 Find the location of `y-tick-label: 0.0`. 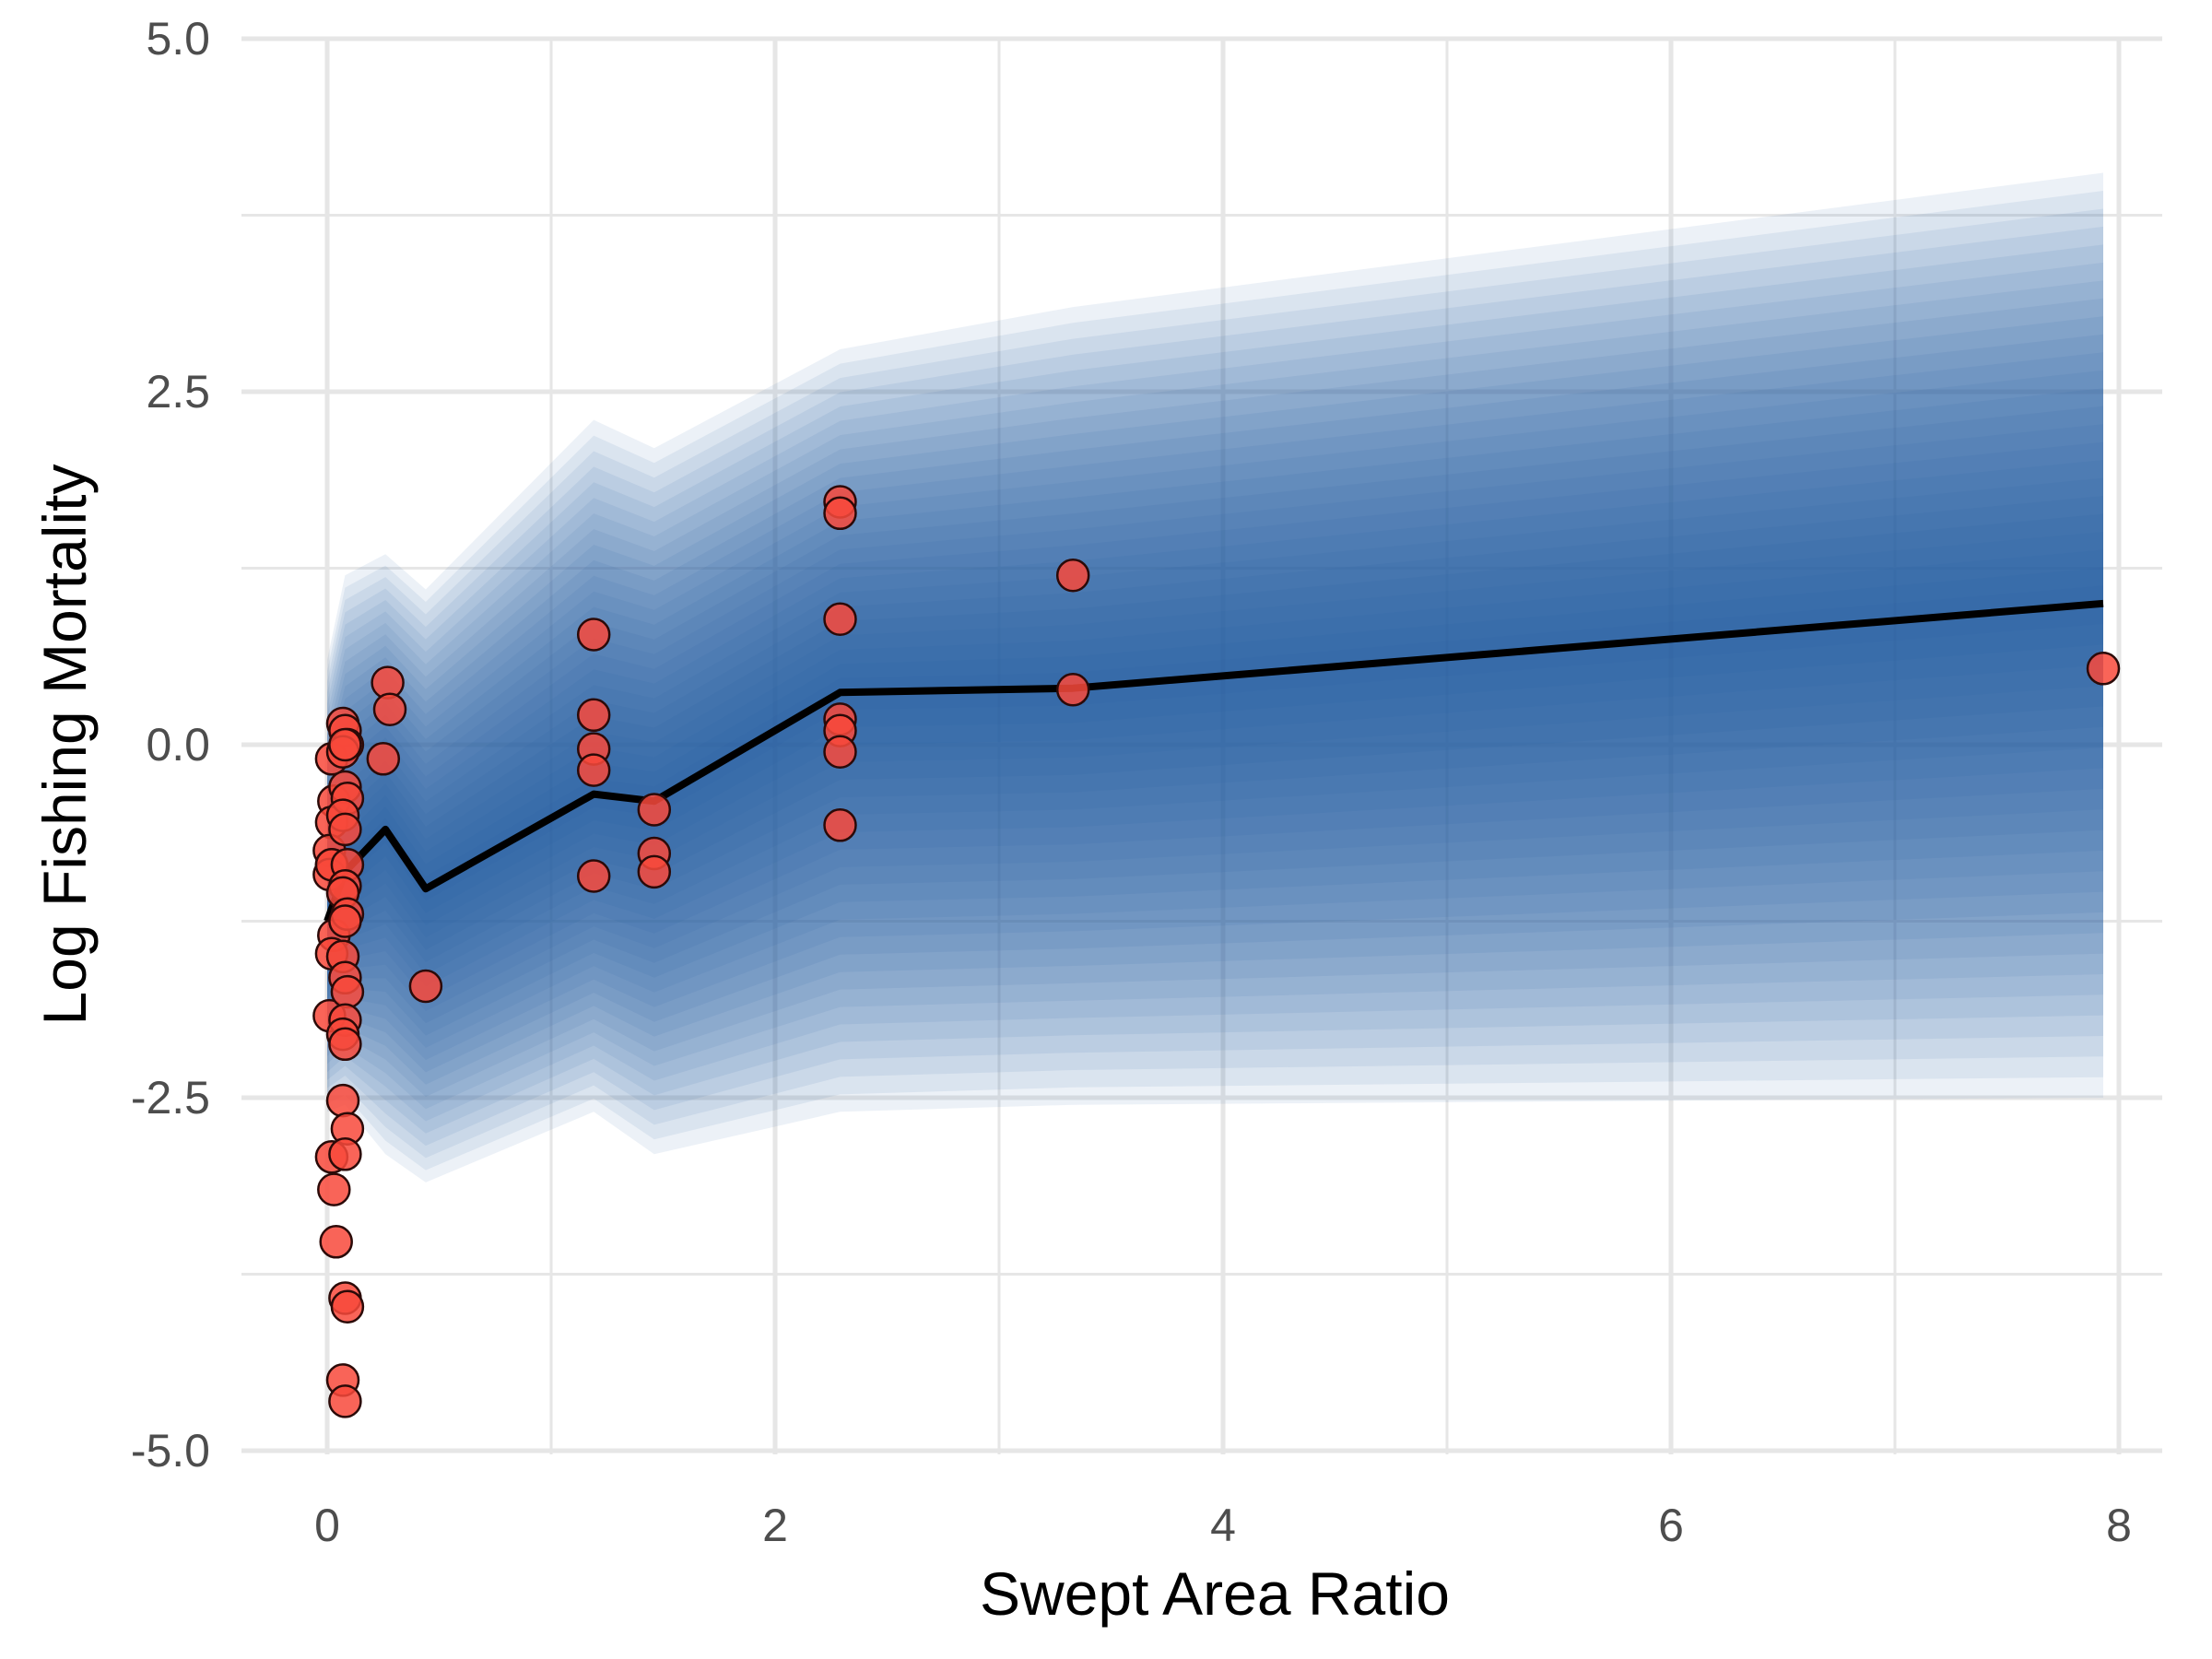

y-tick-label: 0.0 is located at coordinates (178, 745).